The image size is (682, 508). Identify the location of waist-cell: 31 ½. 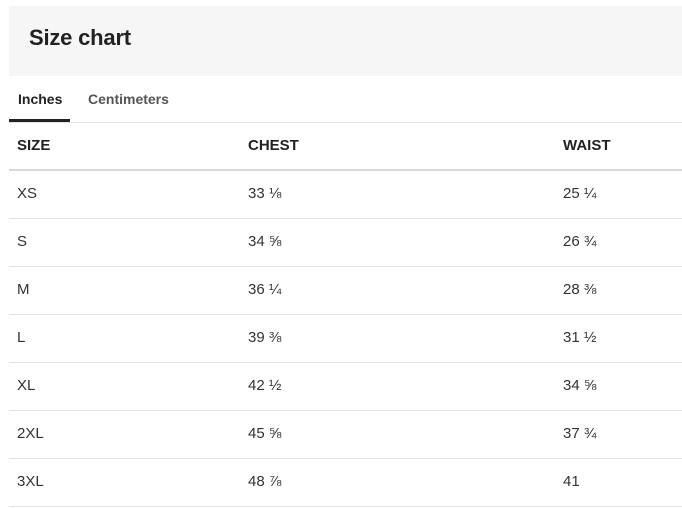
(580, 337).